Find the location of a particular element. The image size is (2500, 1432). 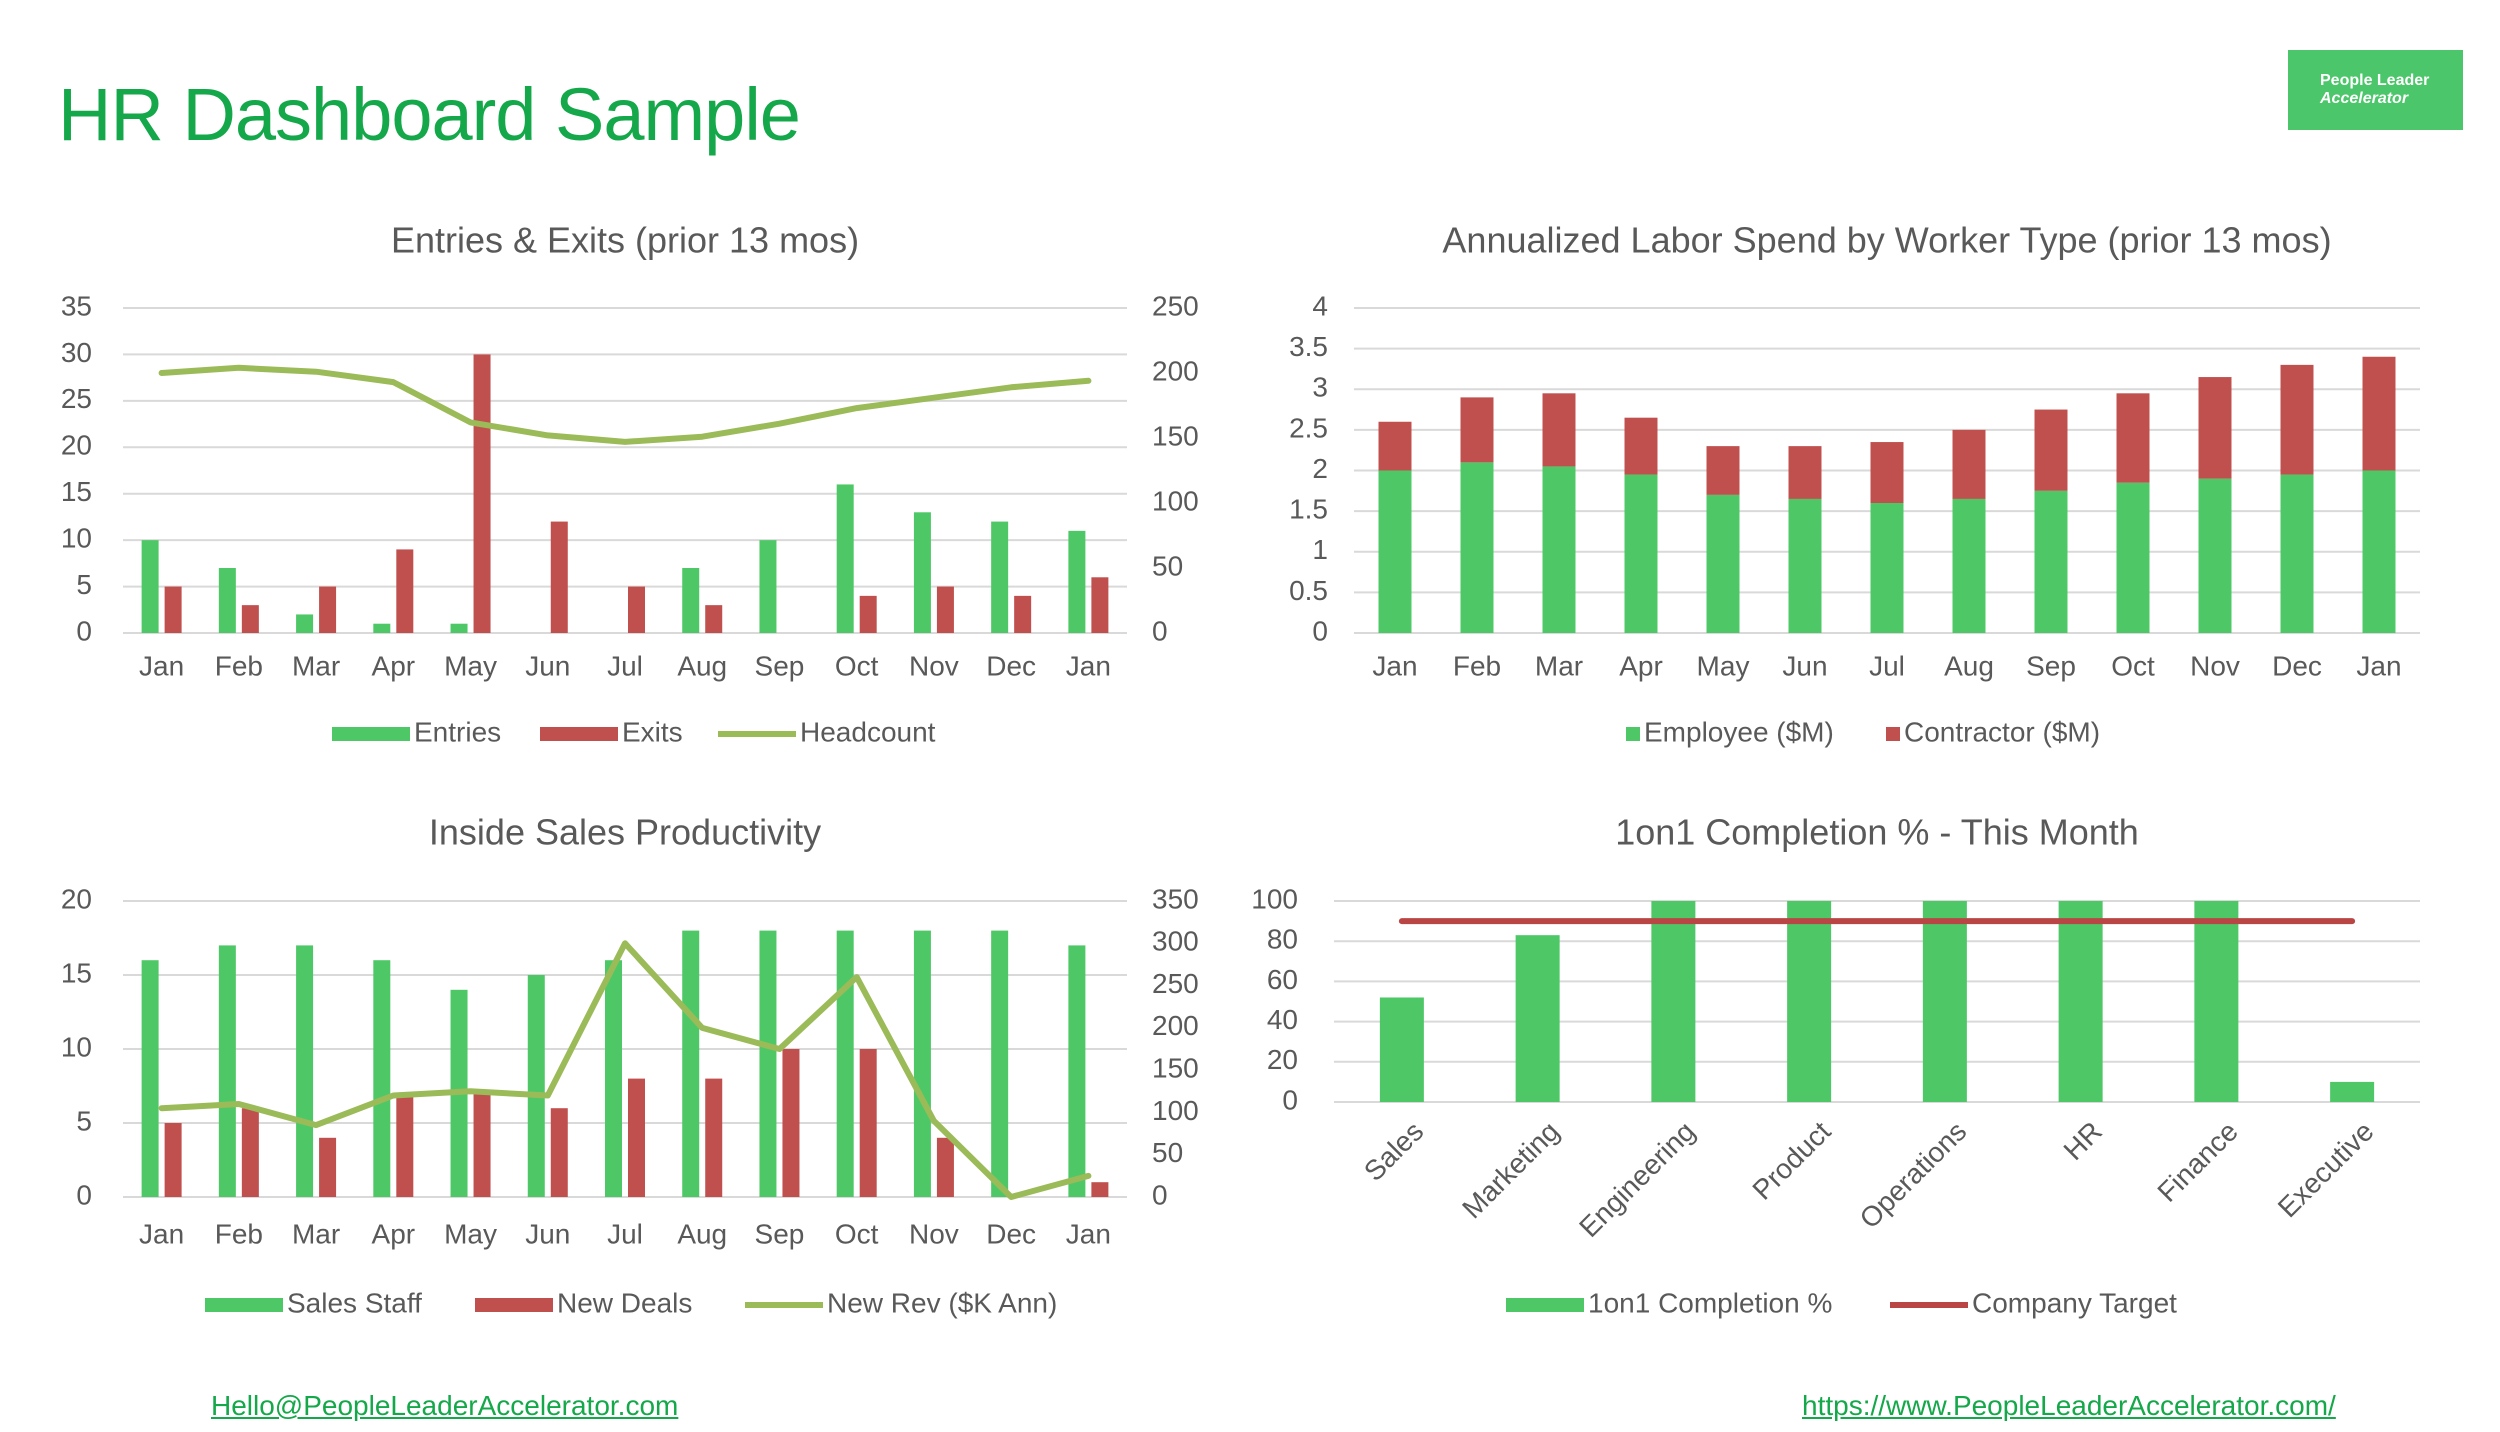

legend-label: Headcount is located at coordinates (868, 731).